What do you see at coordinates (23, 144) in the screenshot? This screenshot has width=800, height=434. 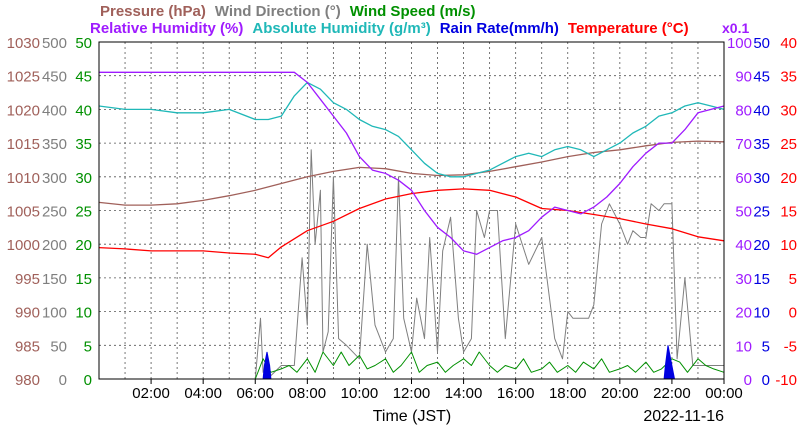 I see `tick-label-pressure: 1015` at bounding box center [23, 144].